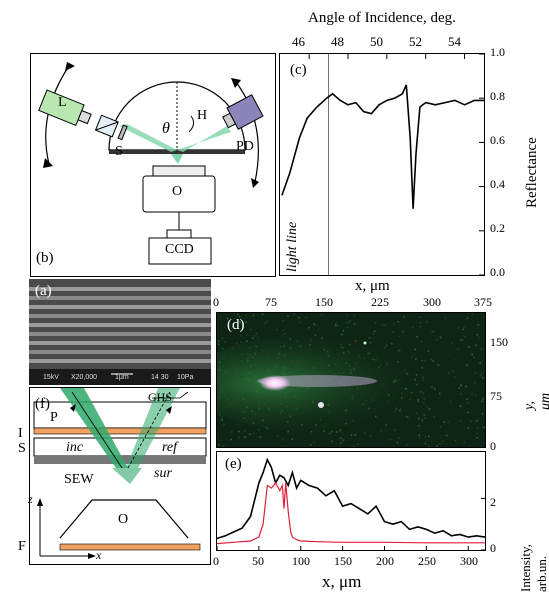 The height and width of the screenshot is (600, 549). I want to click on label-theta: θ, so click(166, 128).